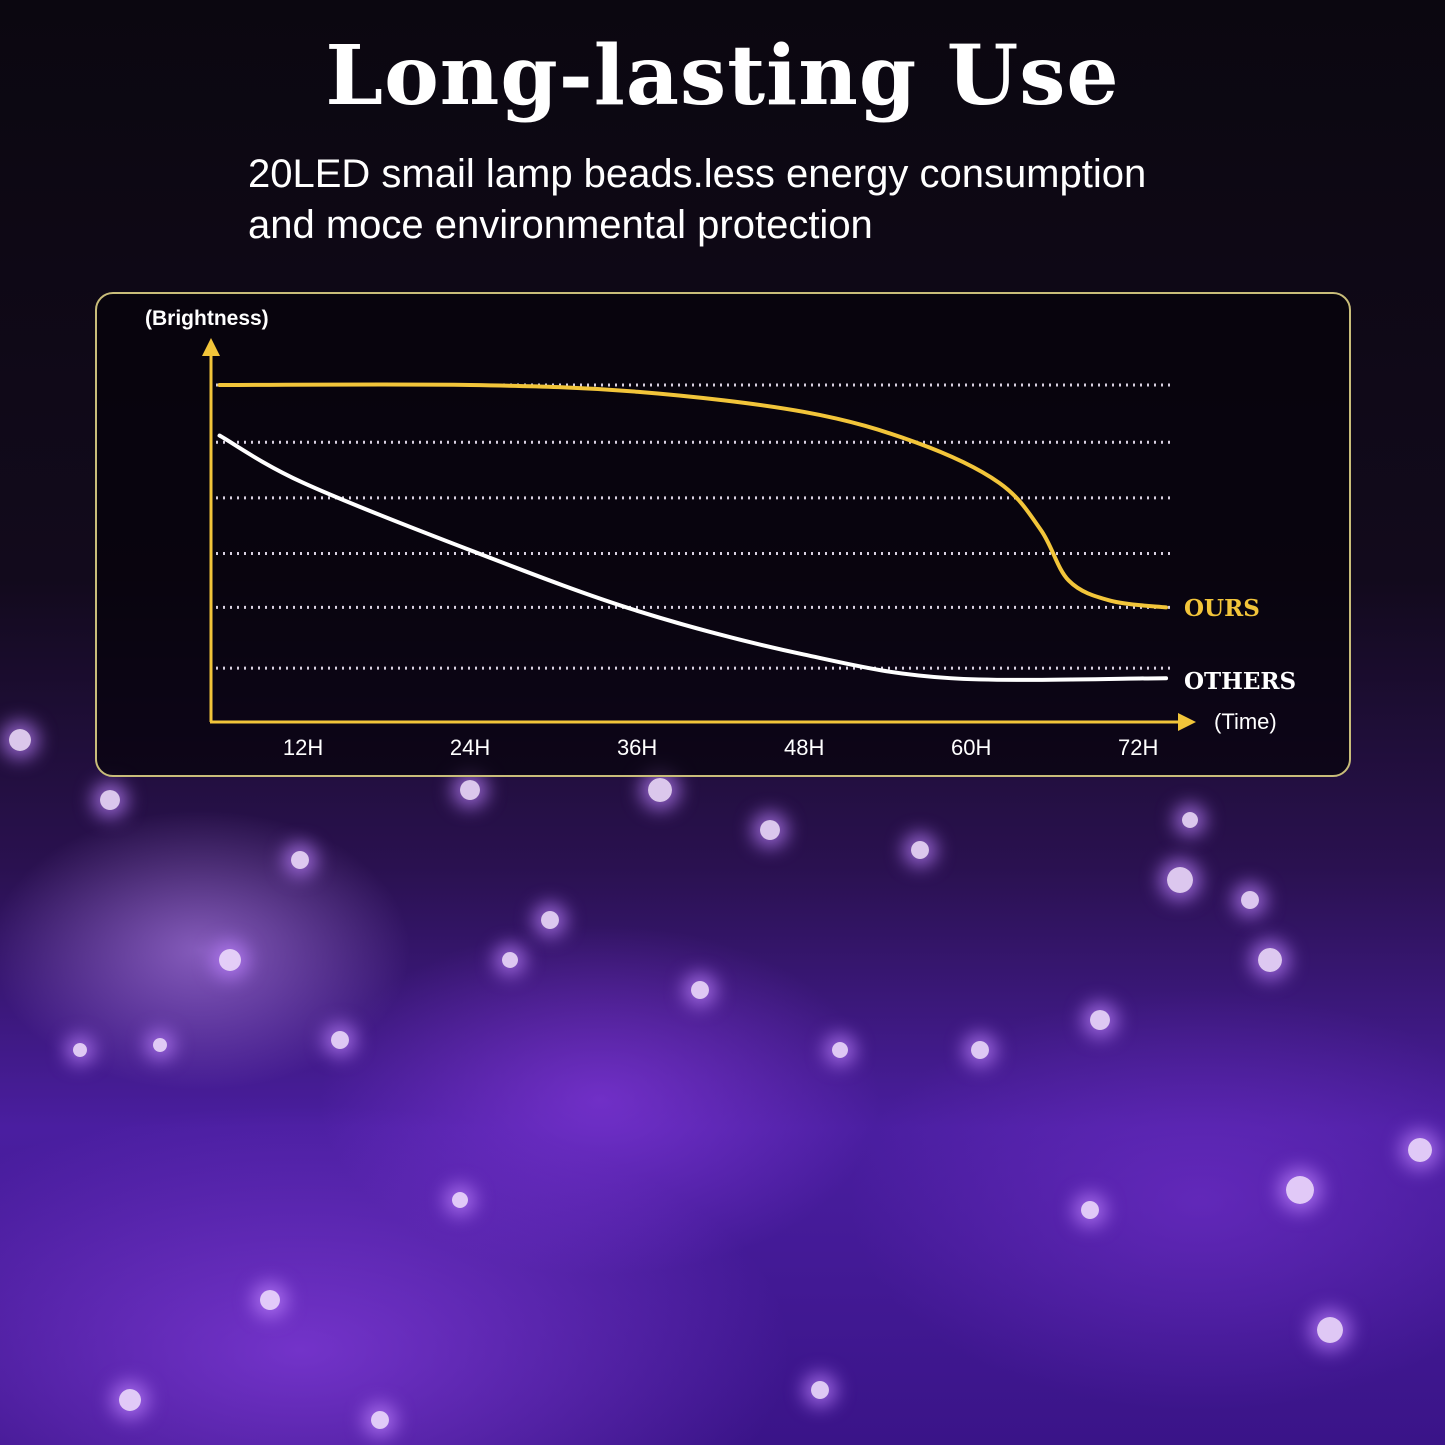 The image size is (1445, 1445). I want to click on legend-ours: OURS, so click(1222, 608).